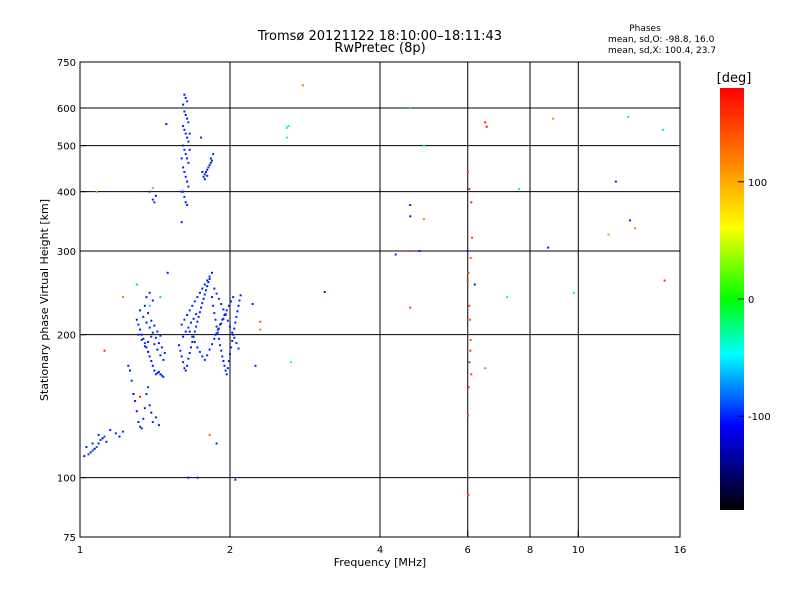 This screenshot has width=800, height=600. I want to click on chart-title-line1: Tromsø 20121122 18:10:00–18:11:43, so click(379, 36).